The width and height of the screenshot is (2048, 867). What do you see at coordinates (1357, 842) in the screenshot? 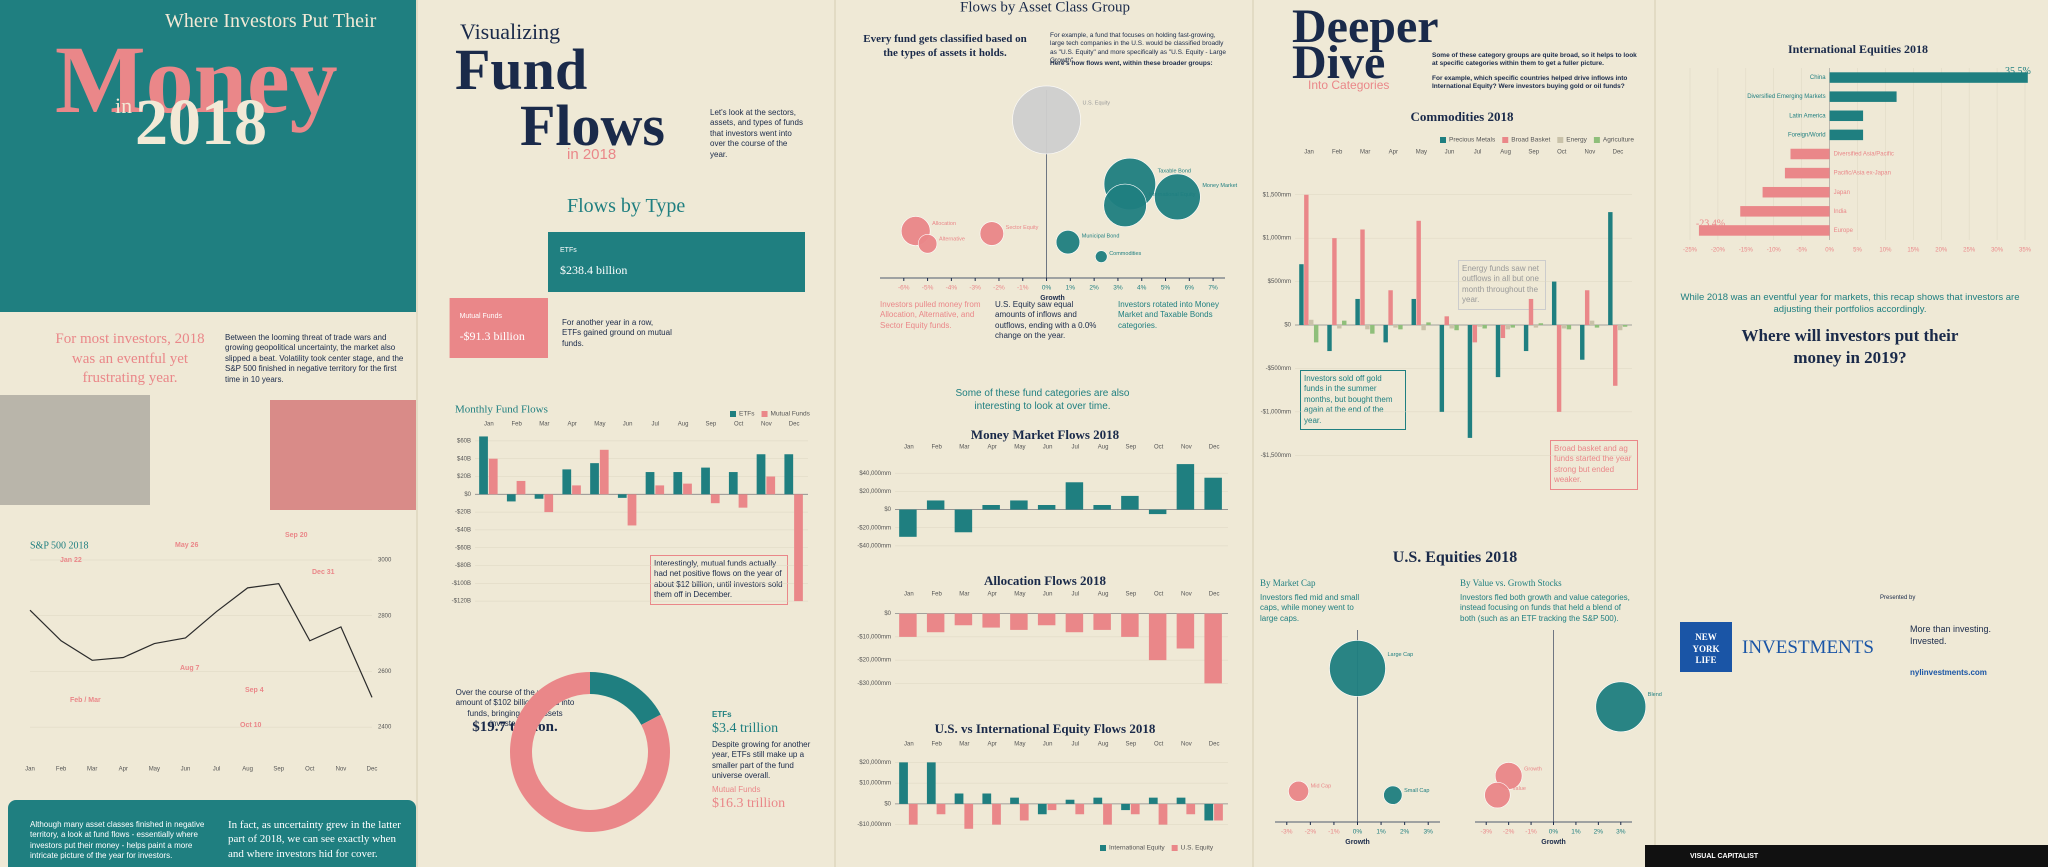
I see `x-axis-label: Growth` at bounding box center [1357, 842].